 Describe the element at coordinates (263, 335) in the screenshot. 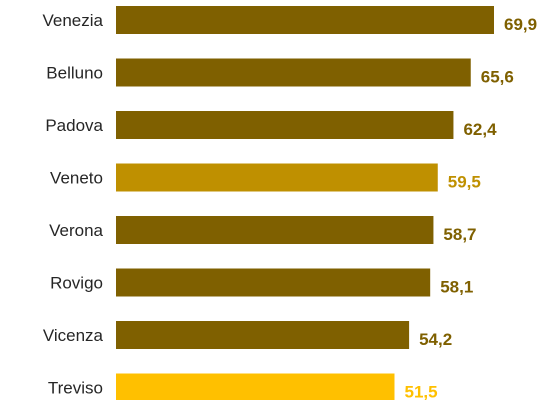

I see `bar-vicenza` at that location.